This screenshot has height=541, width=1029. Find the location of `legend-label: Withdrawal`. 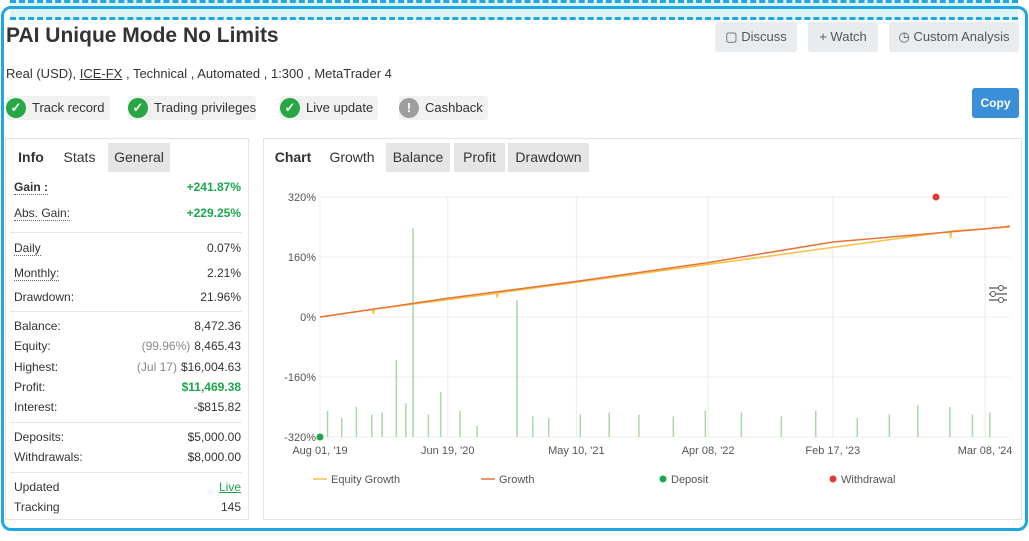

legend-label: Withdrawal is located at coordinates (868, 480).